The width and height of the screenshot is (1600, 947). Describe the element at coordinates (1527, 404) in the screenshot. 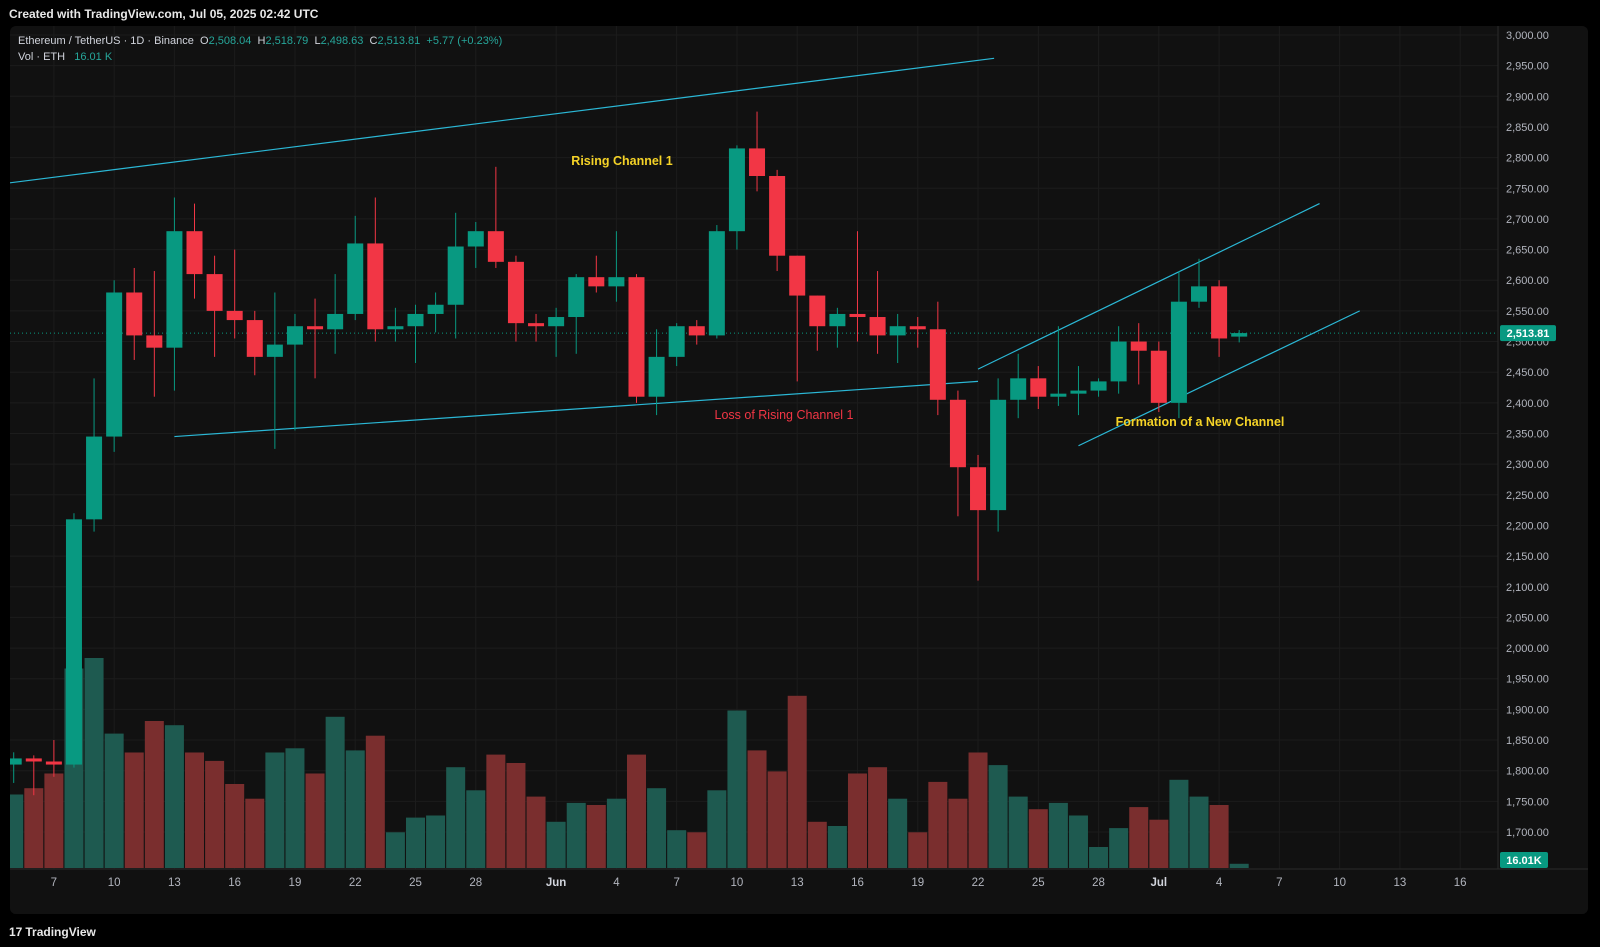

I see `price-tick-label: 2,400.00` at that location.